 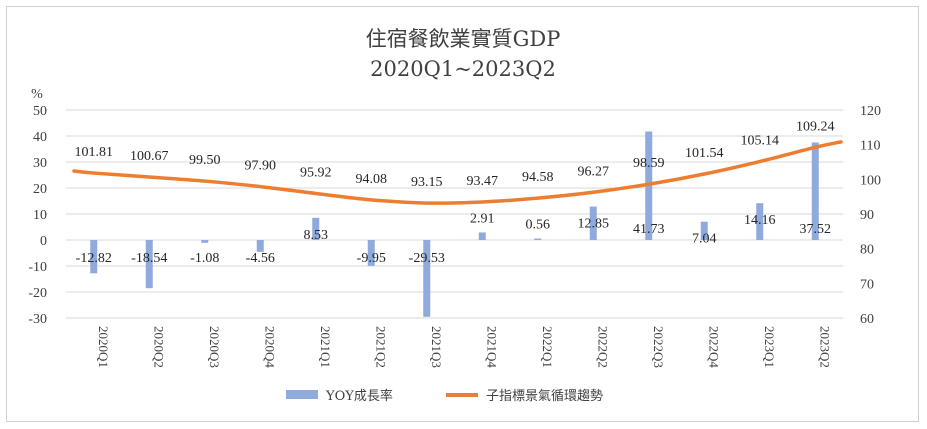 I want to click on y-left-ticks: -30 -20 -10 0 10 20 30 40 50, so click(x=37, y=215).